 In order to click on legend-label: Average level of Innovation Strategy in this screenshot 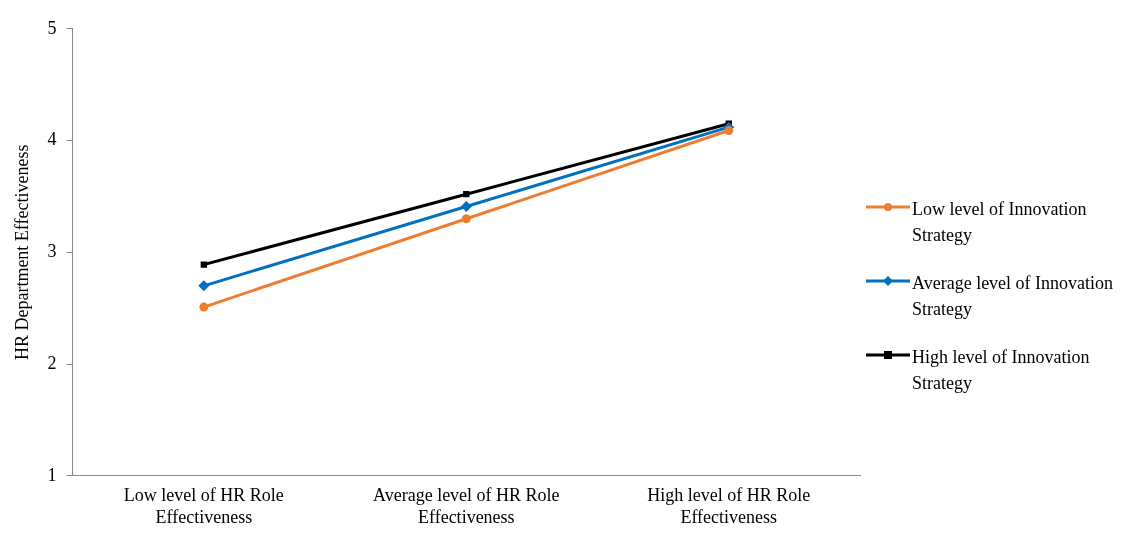, I will do `click(1013, 296)`.